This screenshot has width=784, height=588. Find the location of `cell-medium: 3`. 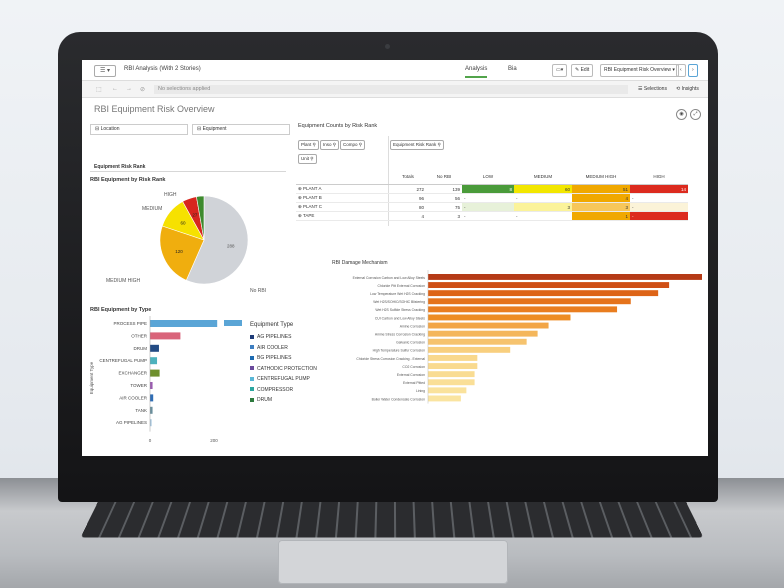

cell-medium: 3 is located at coordinates (543, 207).